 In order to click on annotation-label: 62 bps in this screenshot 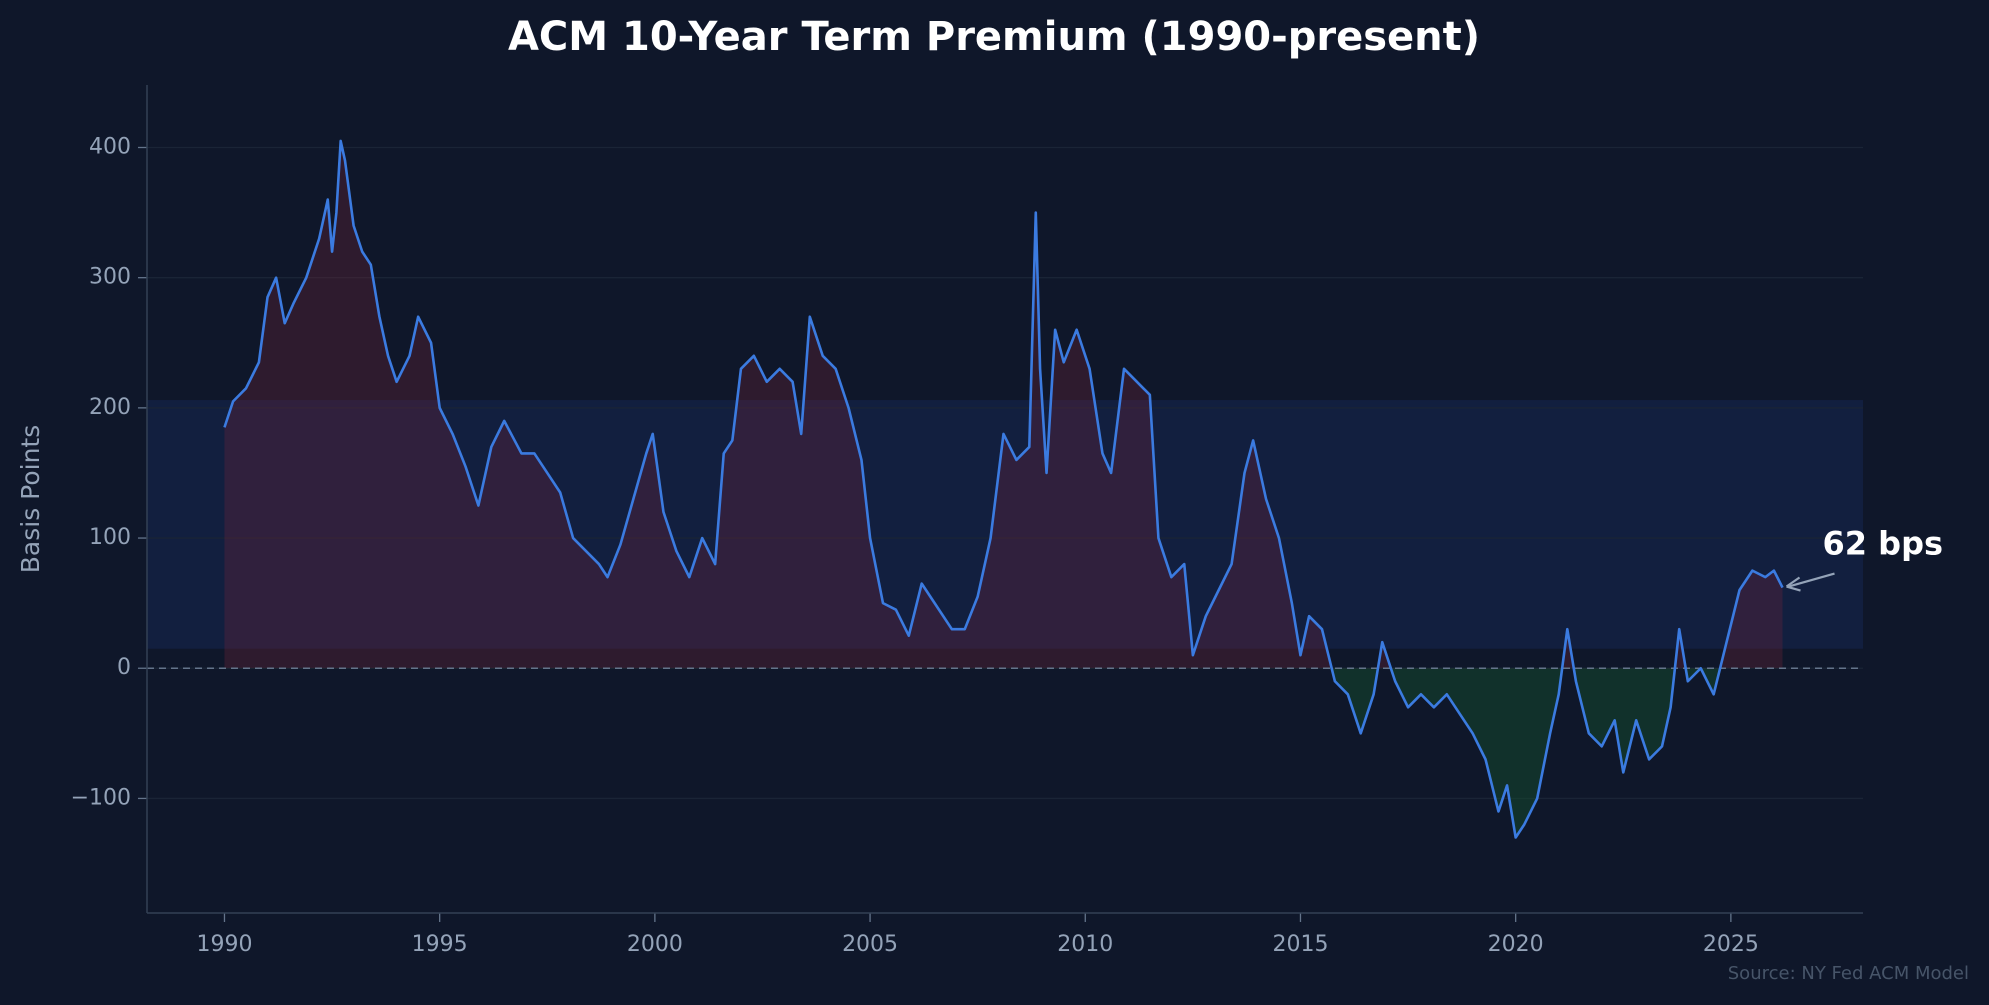, I will do `click(1883, 544)`.